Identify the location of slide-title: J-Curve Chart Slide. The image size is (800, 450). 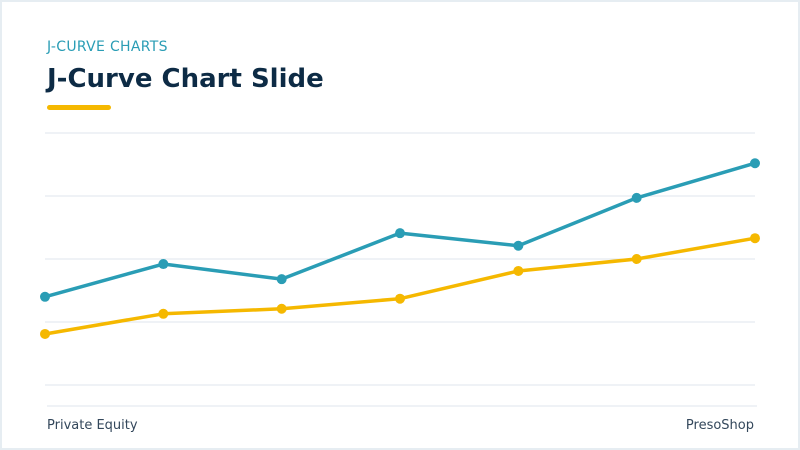
(185, 79).